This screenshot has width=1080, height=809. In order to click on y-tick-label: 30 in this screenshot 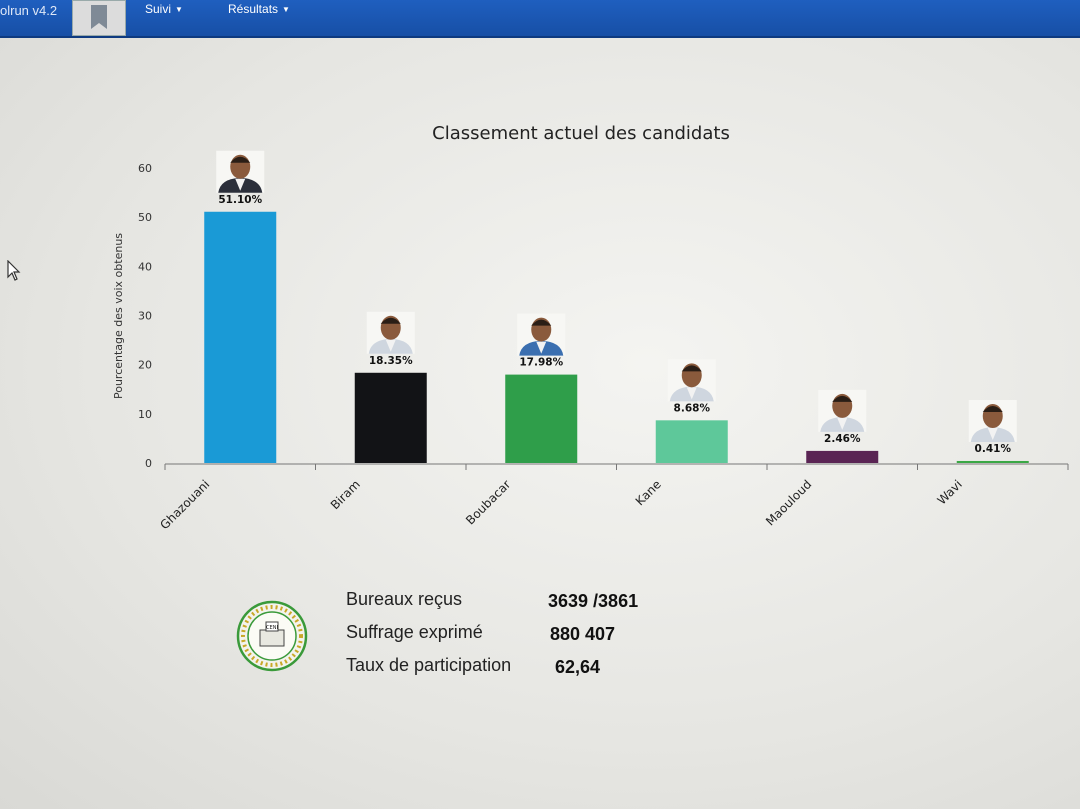, I will do `click(145, 316)`.